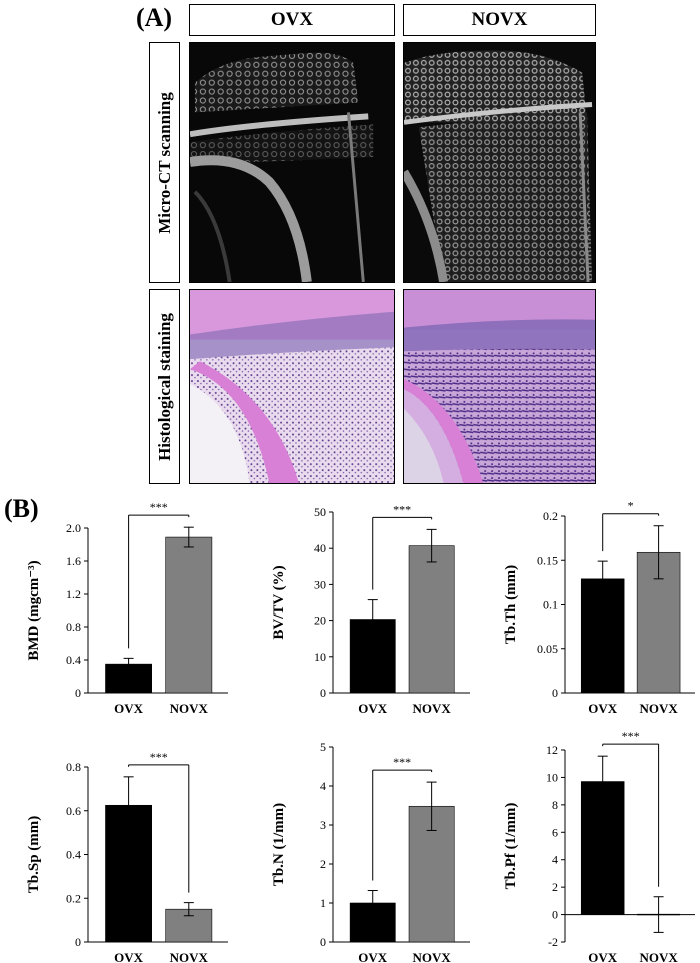  What do you see at coordinates (323, 942) in the screenshot?
I see `chart5-y-tick-label: 0` at bounding box center [323, 942].